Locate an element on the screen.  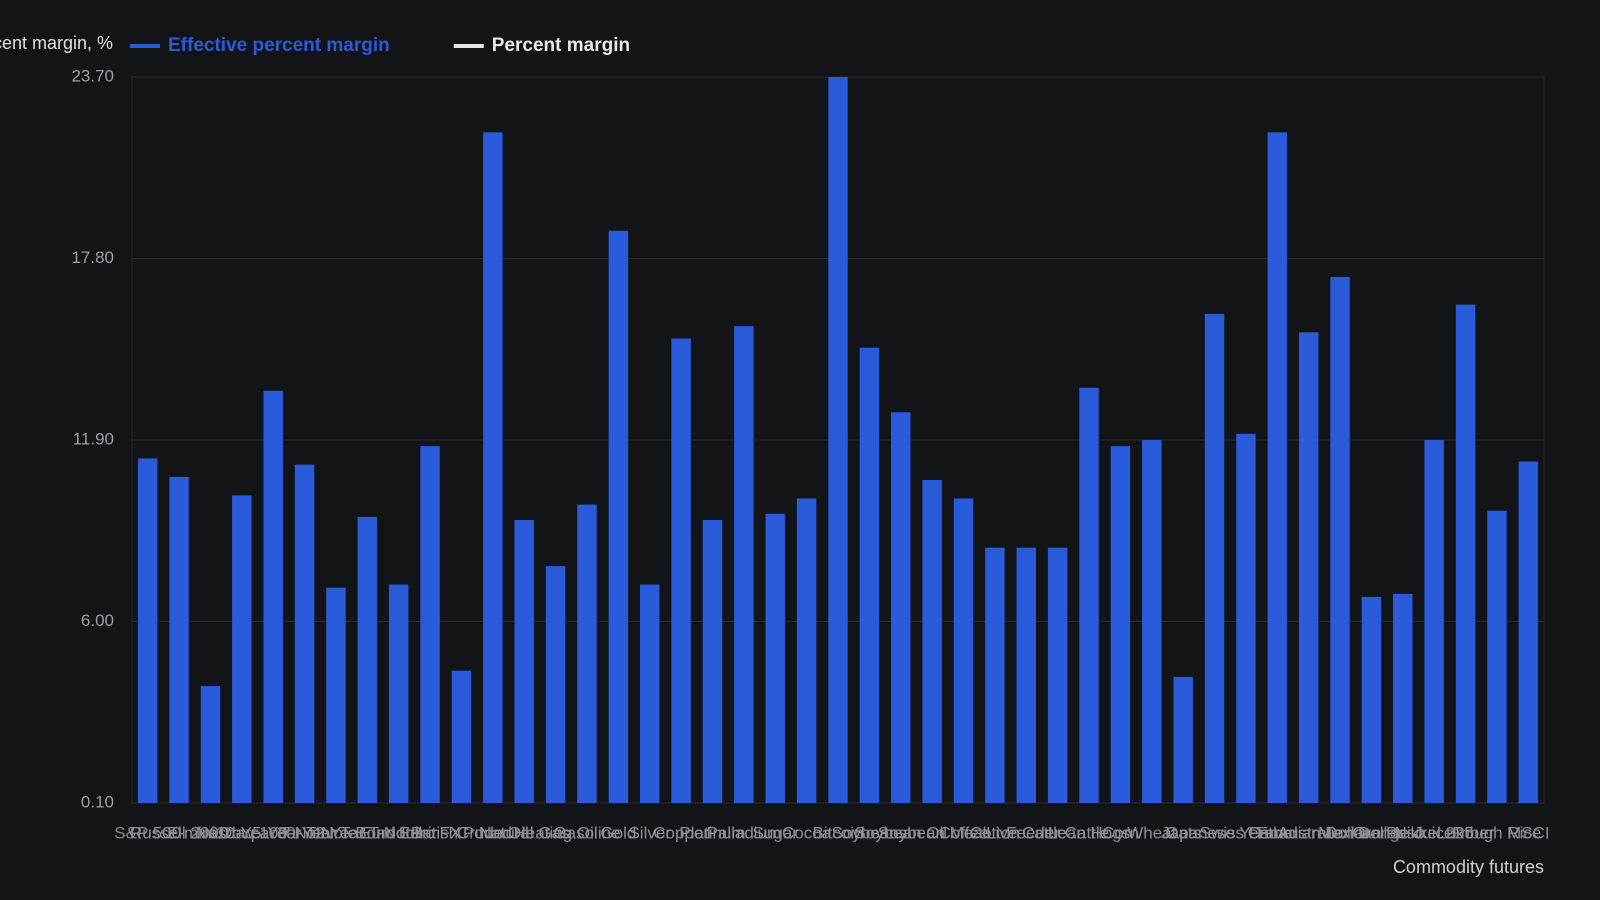
x-tick-label: Cotton is located at coordinates (995, 832).